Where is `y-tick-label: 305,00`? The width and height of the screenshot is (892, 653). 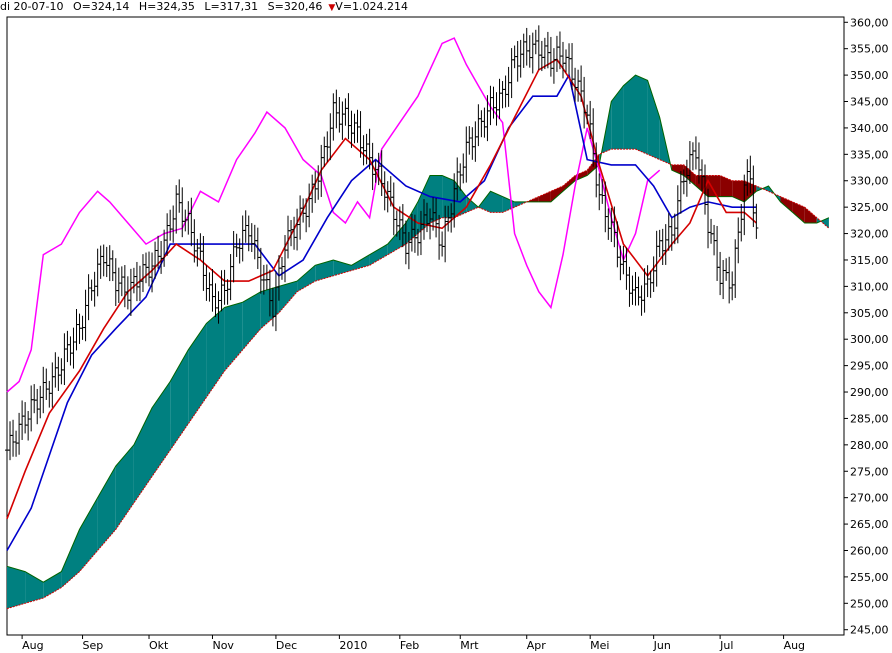
y-tick-label: 305,00 is located at coordinates (869, 313).